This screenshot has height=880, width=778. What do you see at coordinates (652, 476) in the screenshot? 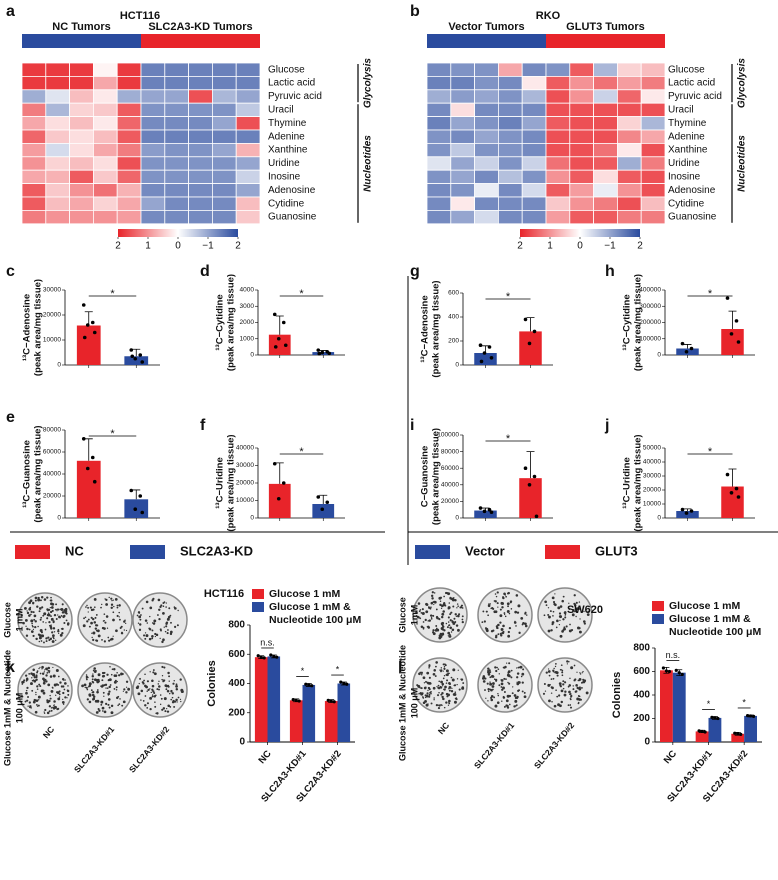
I see `y-tick-label: 30000` at bounding box center [652, 476].